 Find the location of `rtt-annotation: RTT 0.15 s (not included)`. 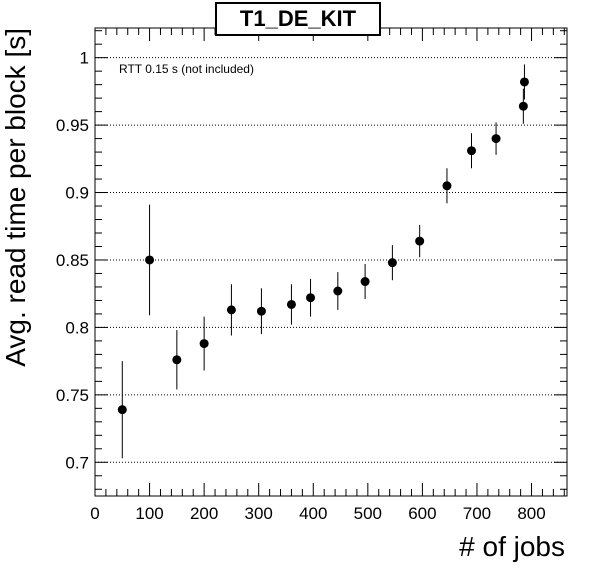

rtt-annotation: RTT 0.15 s (not included) is located at coordinates (186, 69).